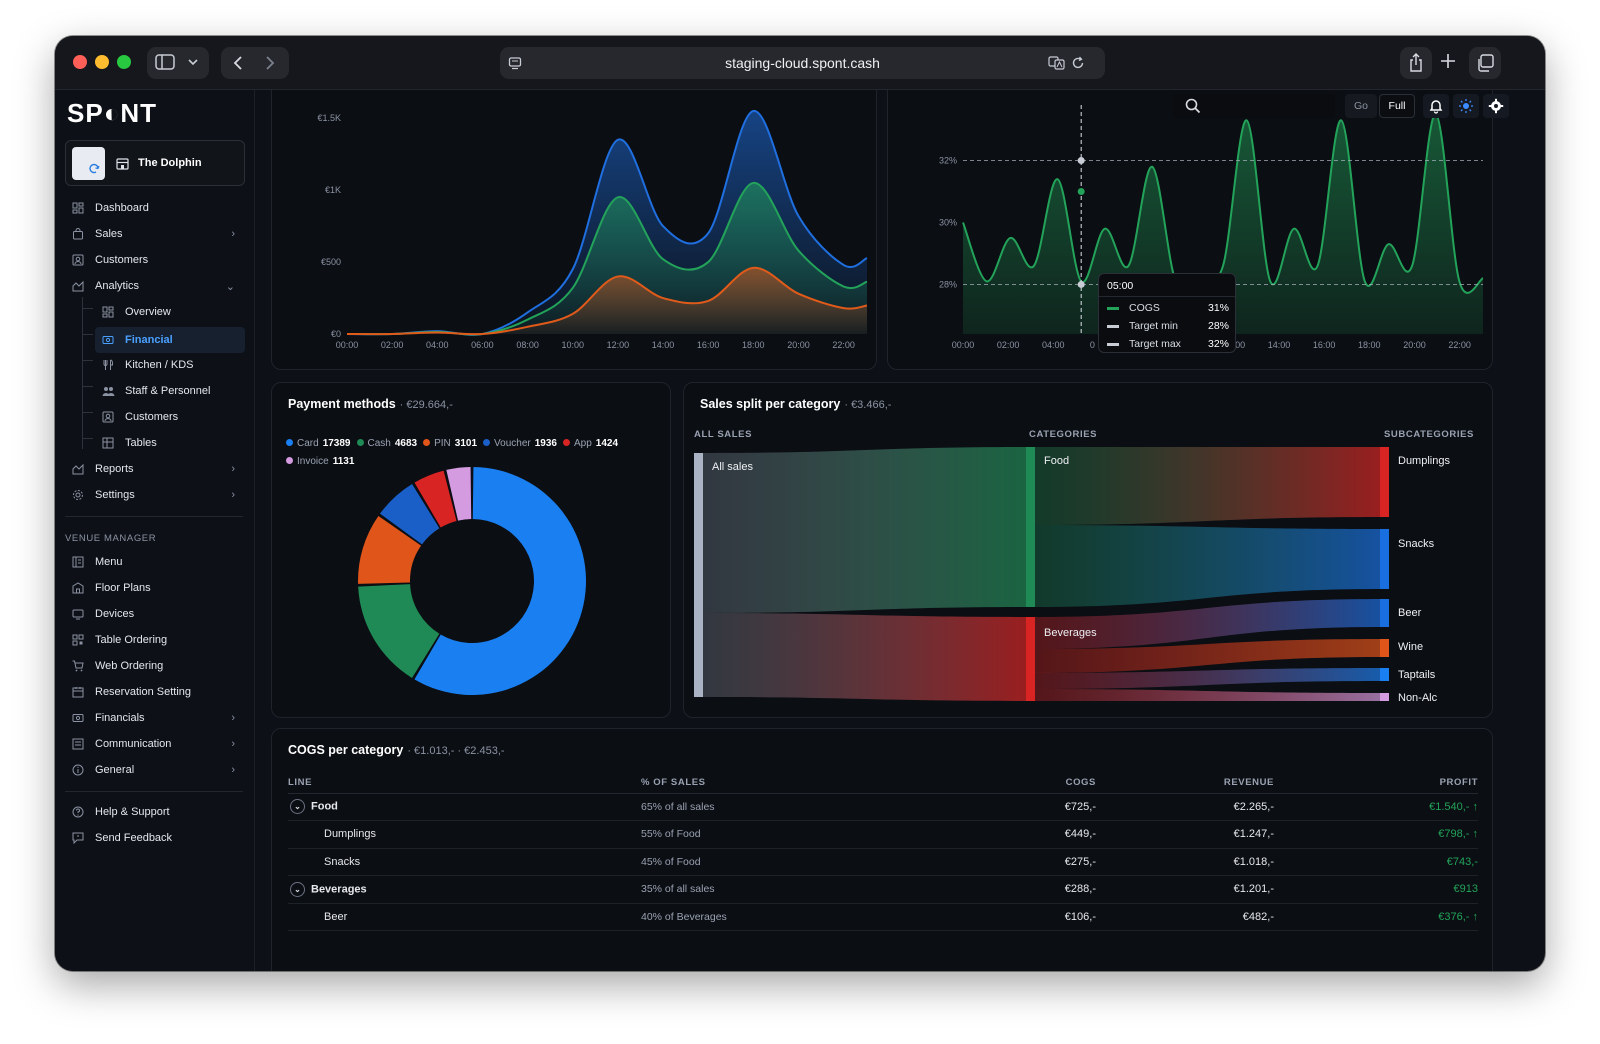  I want to click on venue-logo, so click(88, 163).